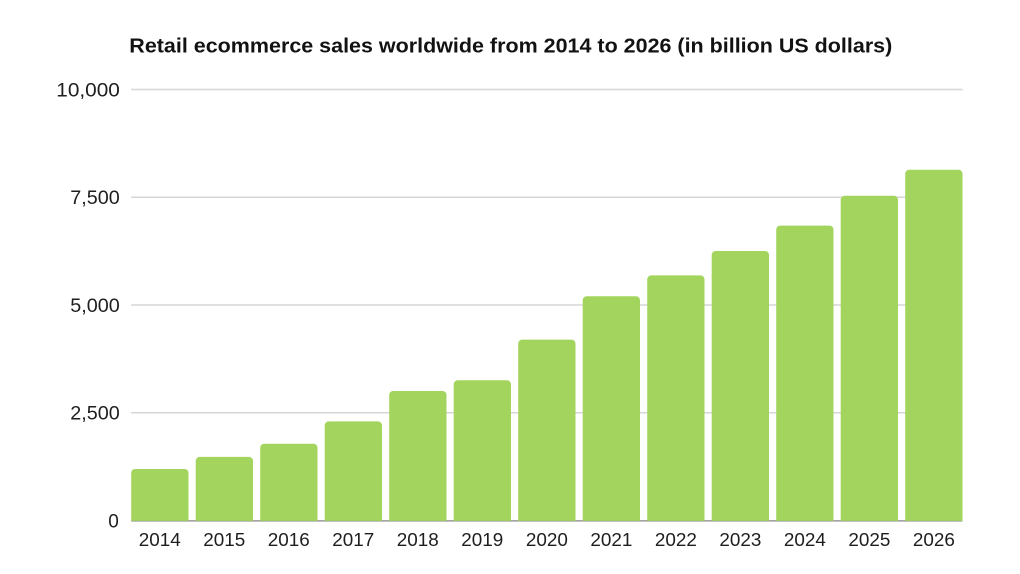  Describe the element at coordinates (95, 306) in the screenshot. I see `svg-text: 5,000` at that location.